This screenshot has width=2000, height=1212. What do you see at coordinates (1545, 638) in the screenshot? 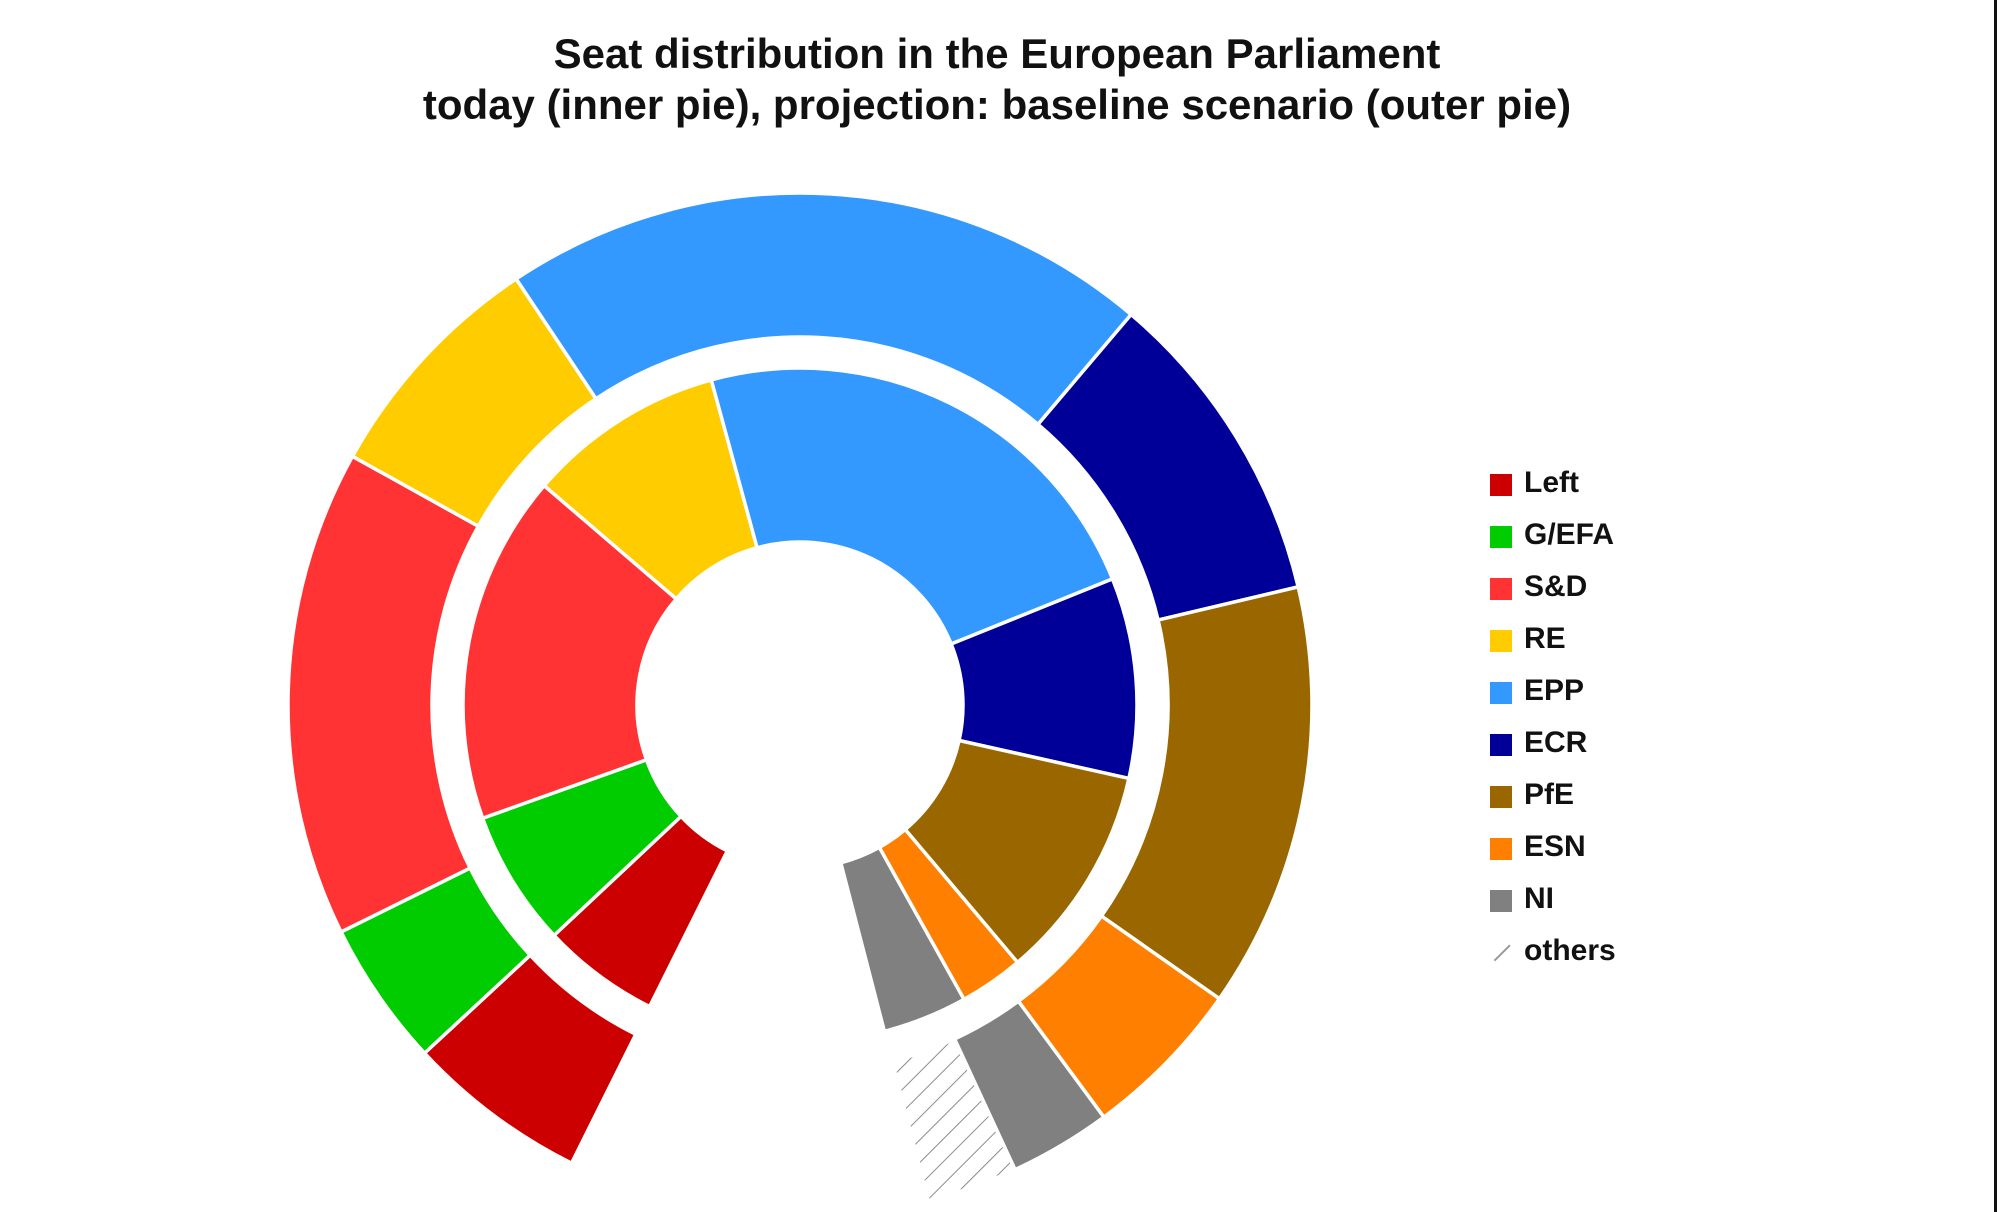
I see `legend-label: RE` at bounding box center [1545, 638].